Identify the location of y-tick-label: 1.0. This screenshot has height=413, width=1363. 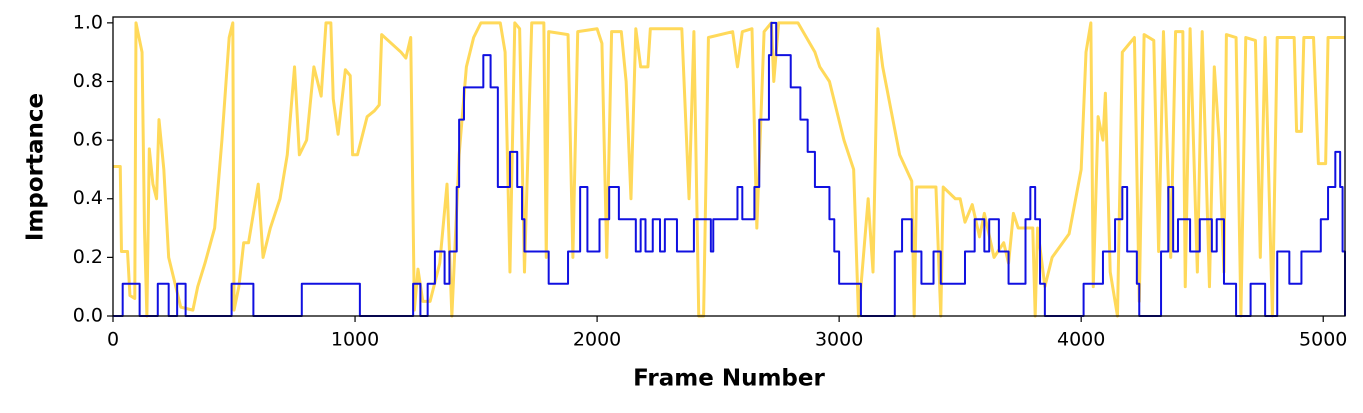
(88, 22).